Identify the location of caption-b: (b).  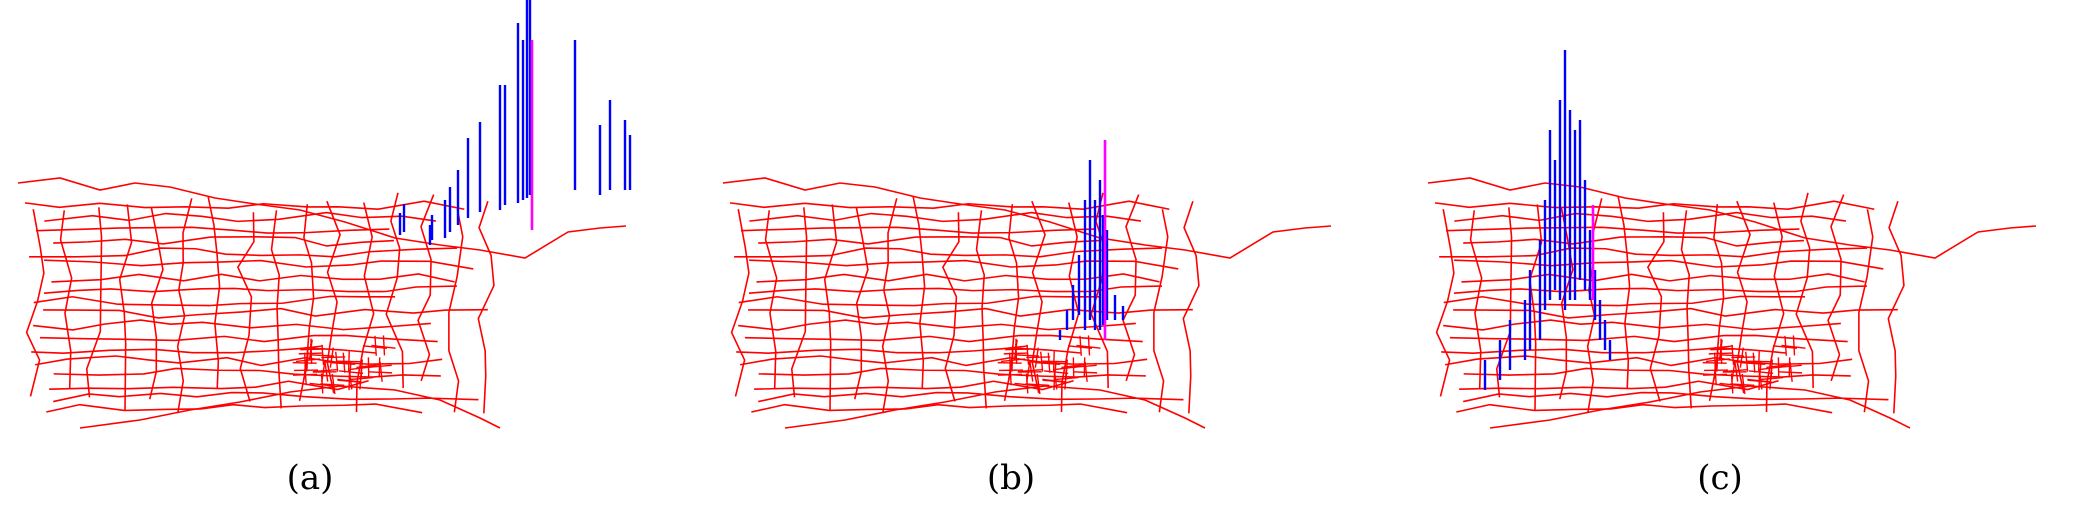
(1011, 478).